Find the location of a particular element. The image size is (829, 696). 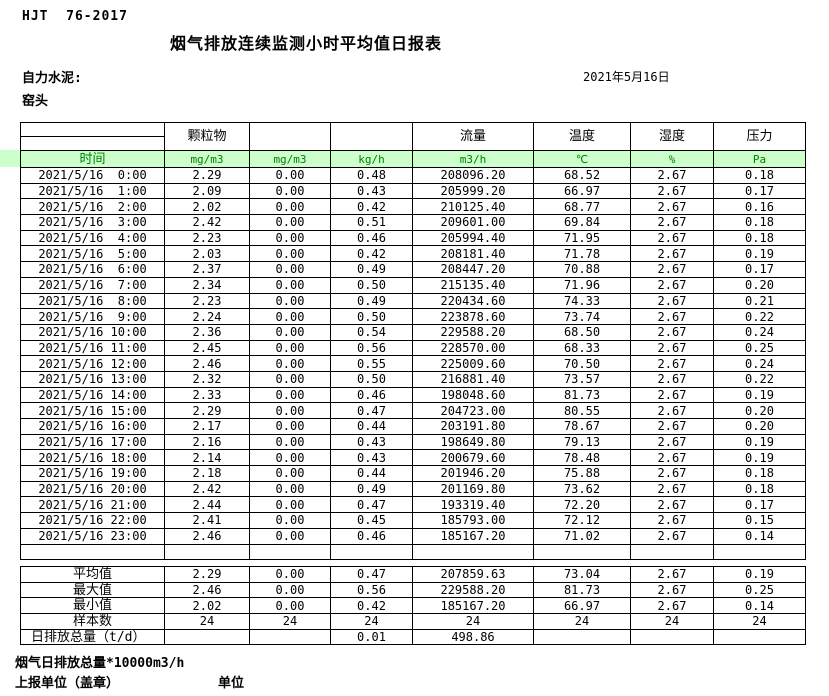

empty-header-cell is located at coordinates (92, 143).